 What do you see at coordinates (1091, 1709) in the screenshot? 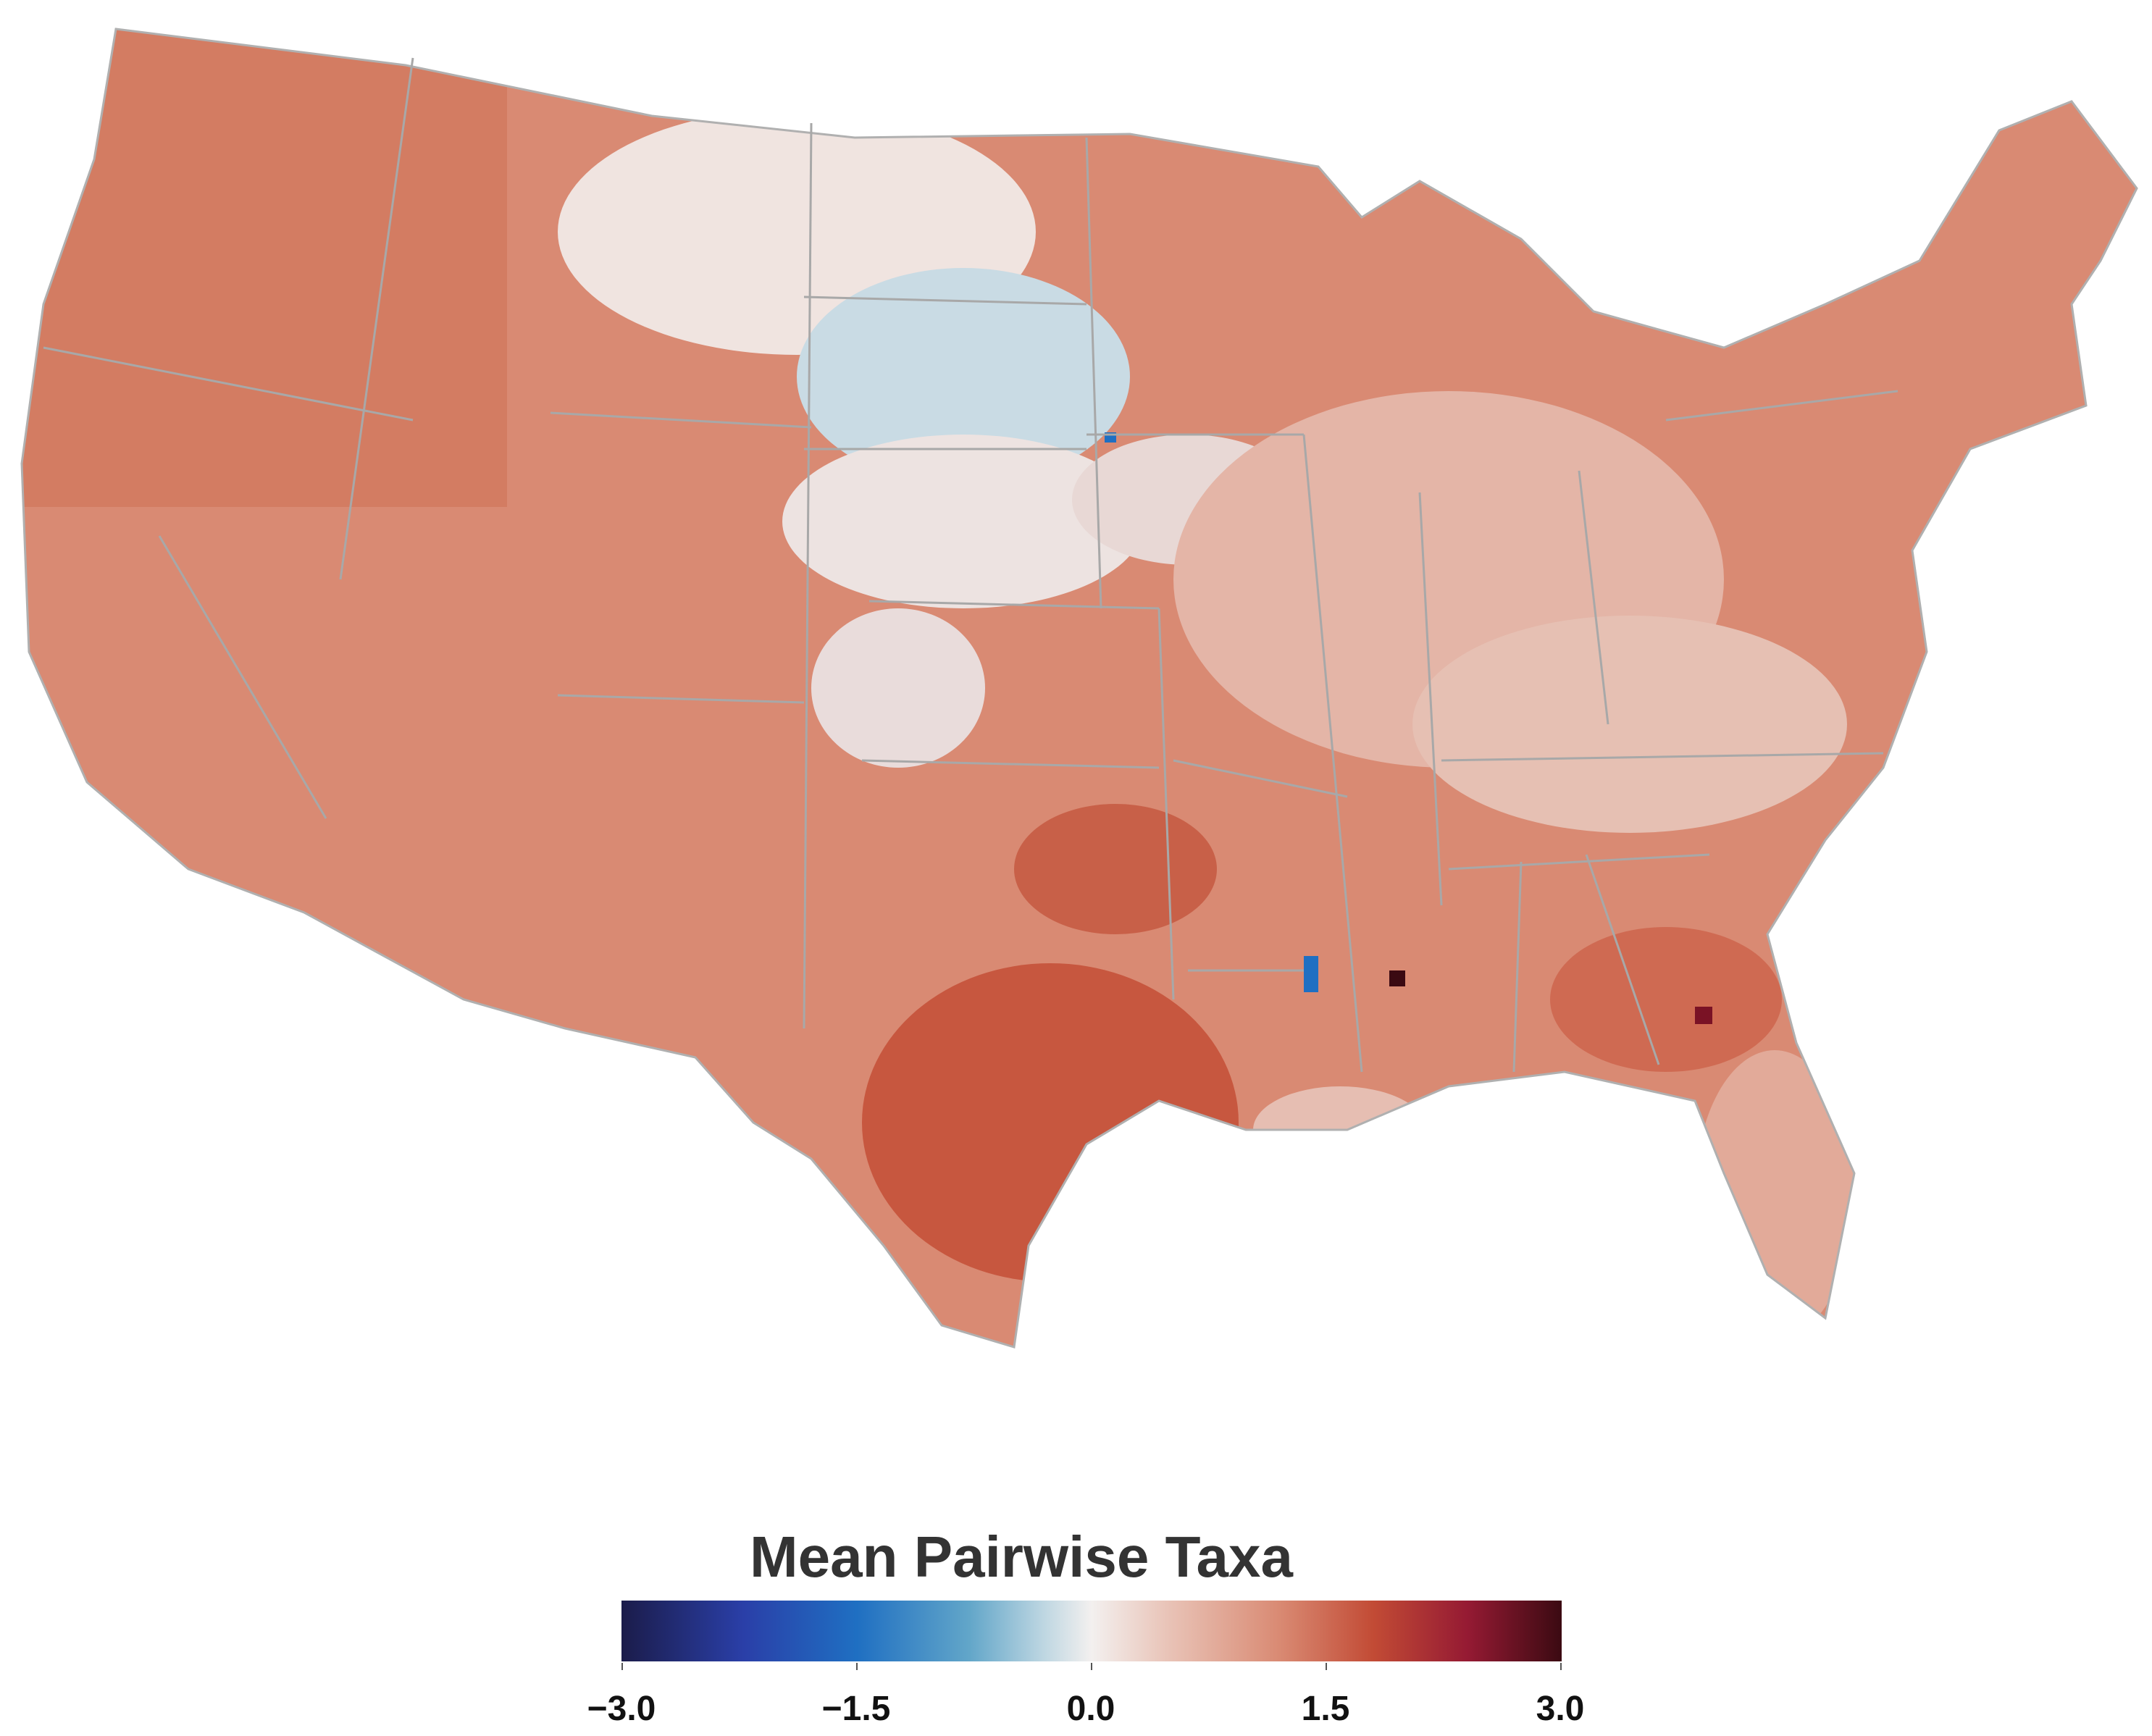
I see `legend-tick-label: 0.0` at bounding box center [1091, 1709].